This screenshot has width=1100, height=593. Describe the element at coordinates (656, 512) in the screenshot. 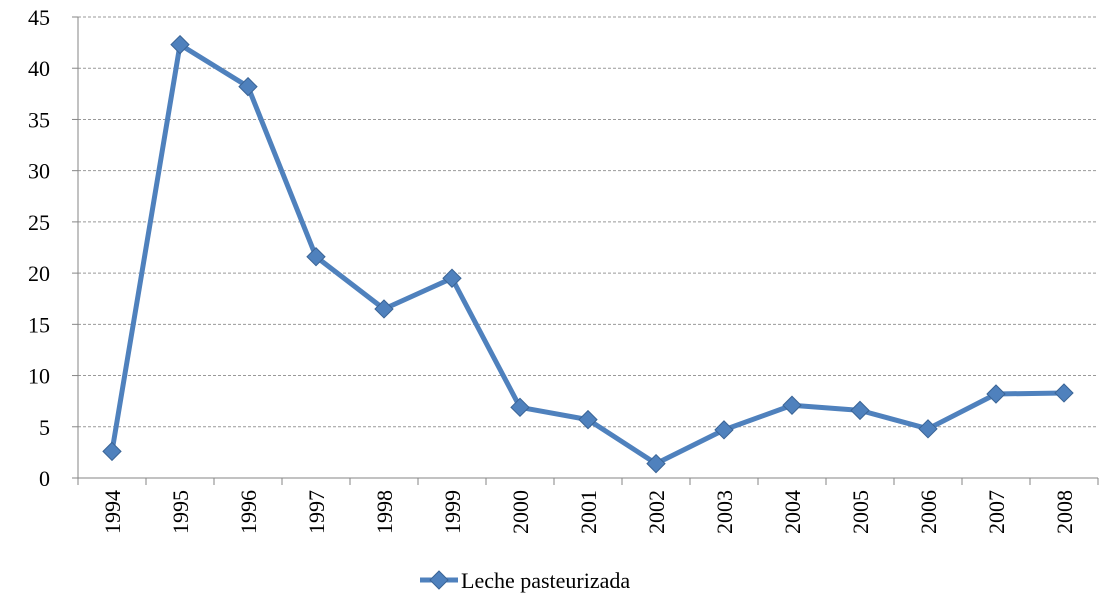

I see `x-tick-label: 2002` at that location.